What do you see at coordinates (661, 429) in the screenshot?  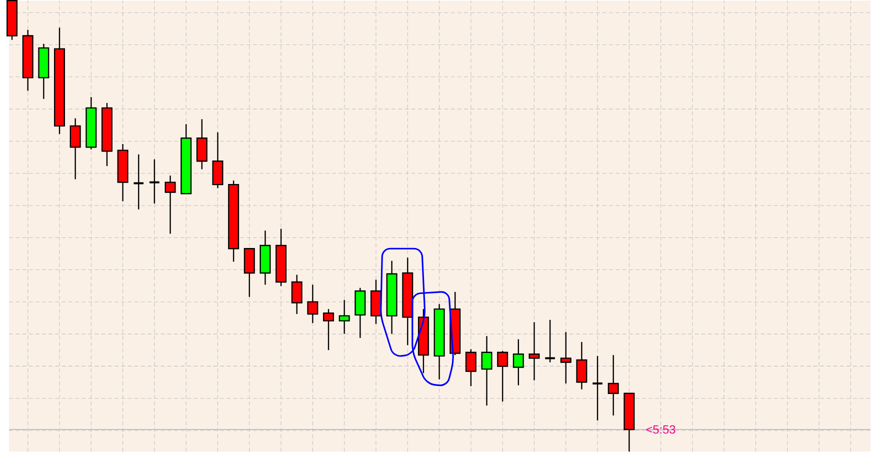 I see `text: <5:53` at bounding box center [661, 429].